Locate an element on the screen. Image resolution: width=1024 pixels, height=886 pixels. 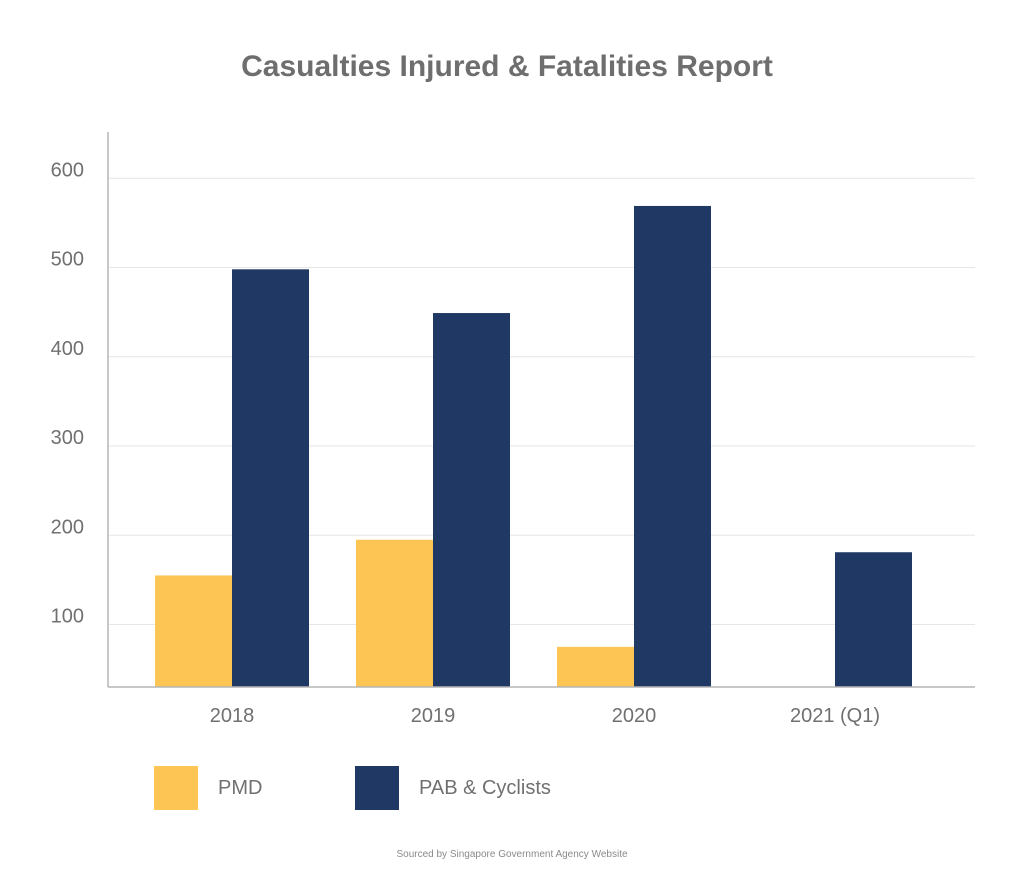
chart-title: Casualties Injured & Fatalities Report is located at coordinates (507, 66).